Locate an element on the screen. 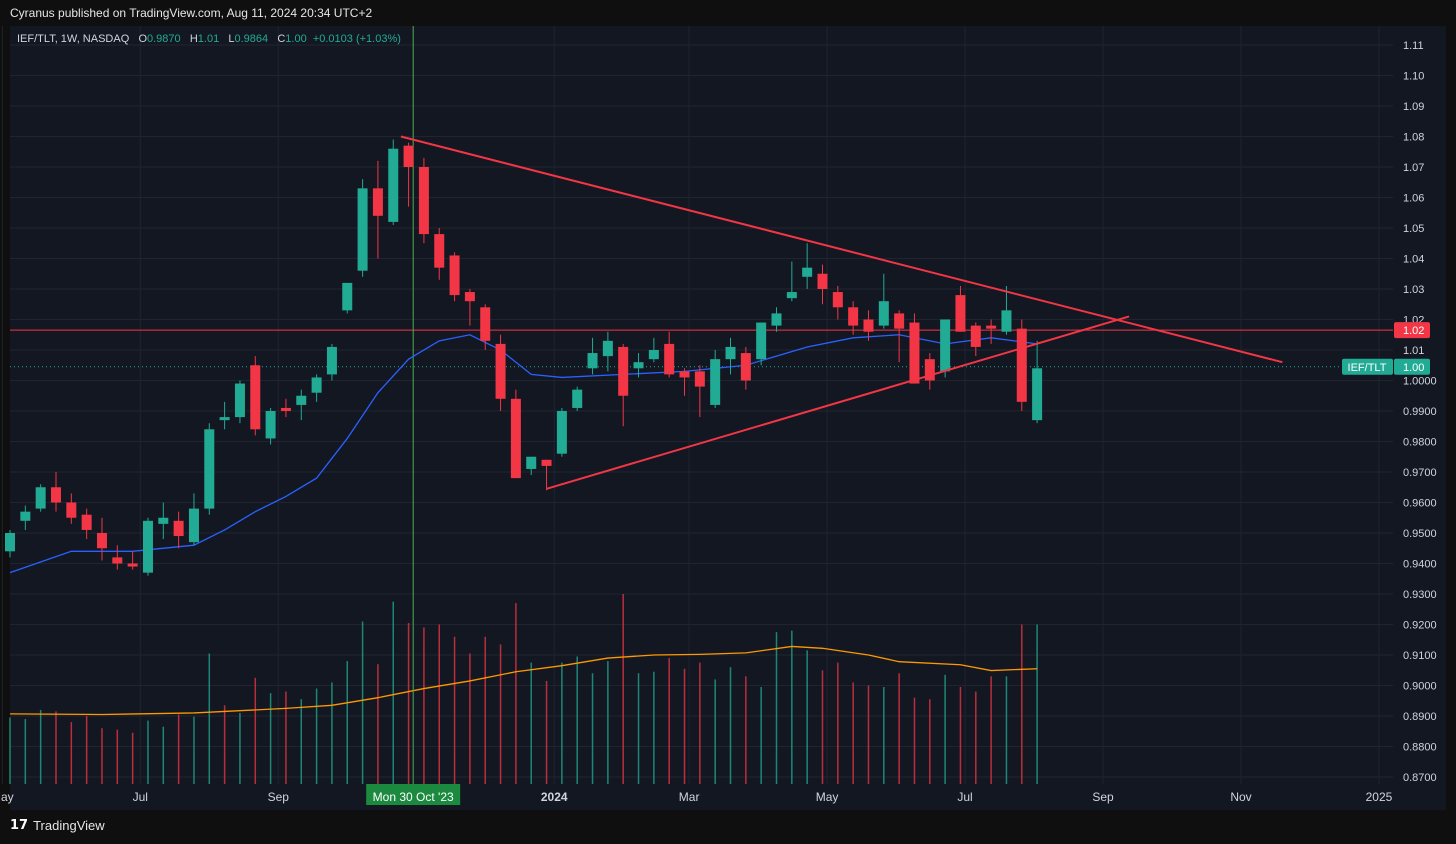 The image size is (1456, 844). y-tick-label: 0.9600 is located at coordinates (1420, 504).